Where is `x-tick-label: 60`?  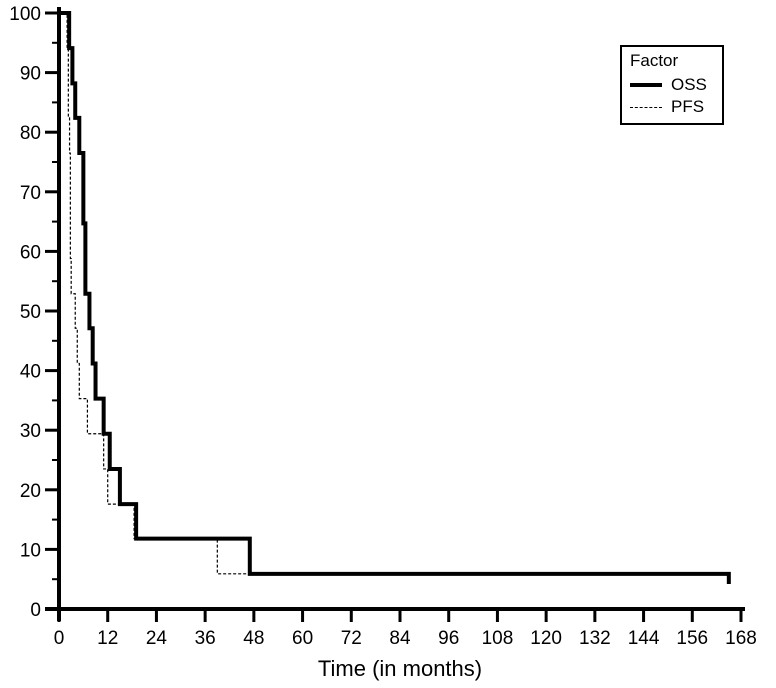 x-tick-label: 60 is located at coordinates (302, 638).